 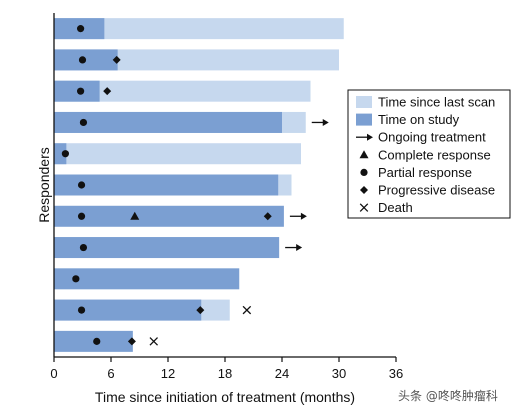 I want to click on legend-label: Complete response, so click(x=434, y=154).